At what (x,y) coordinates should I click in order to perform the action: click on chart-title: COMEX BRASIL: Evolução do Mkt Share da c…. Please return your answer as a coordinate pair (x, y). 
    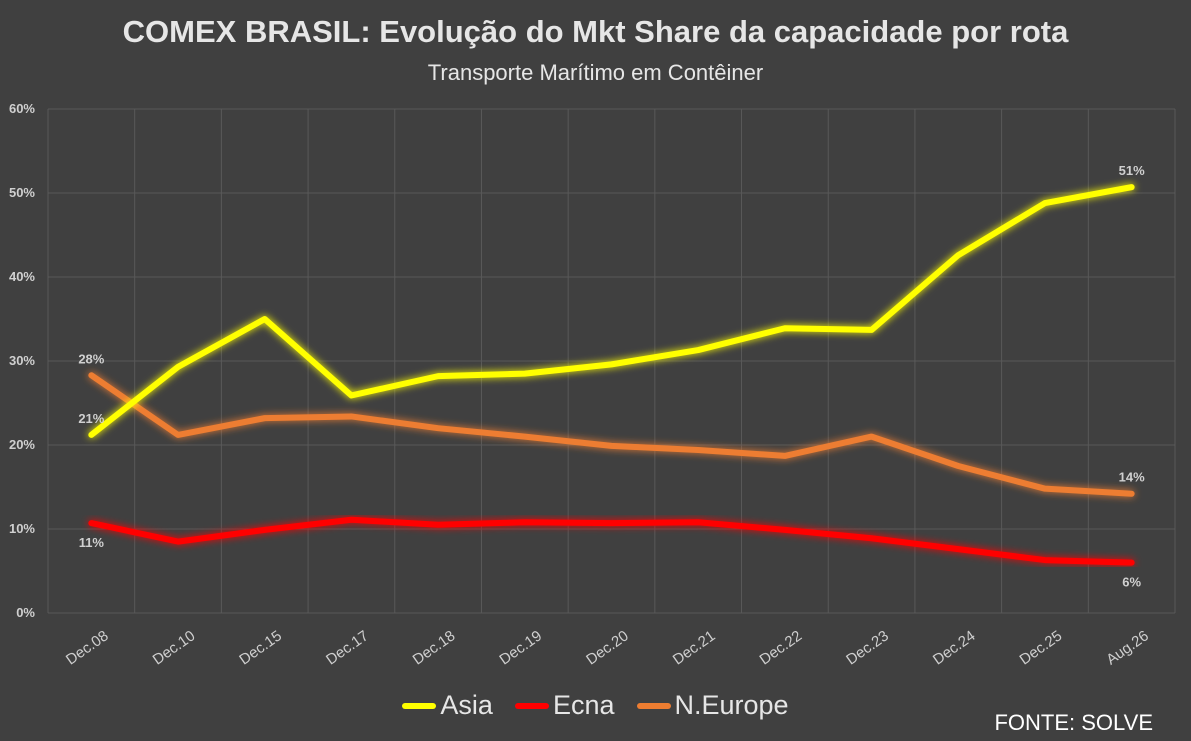
    Looking at the image, I should click on (595, 31).